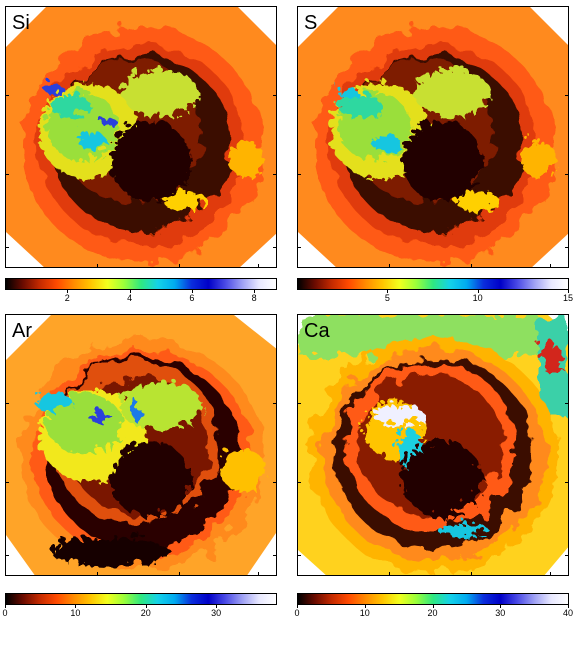 The image size is (581, 651). I want to click on colorbar-tick-label-ca: 10, so click(364, 613).